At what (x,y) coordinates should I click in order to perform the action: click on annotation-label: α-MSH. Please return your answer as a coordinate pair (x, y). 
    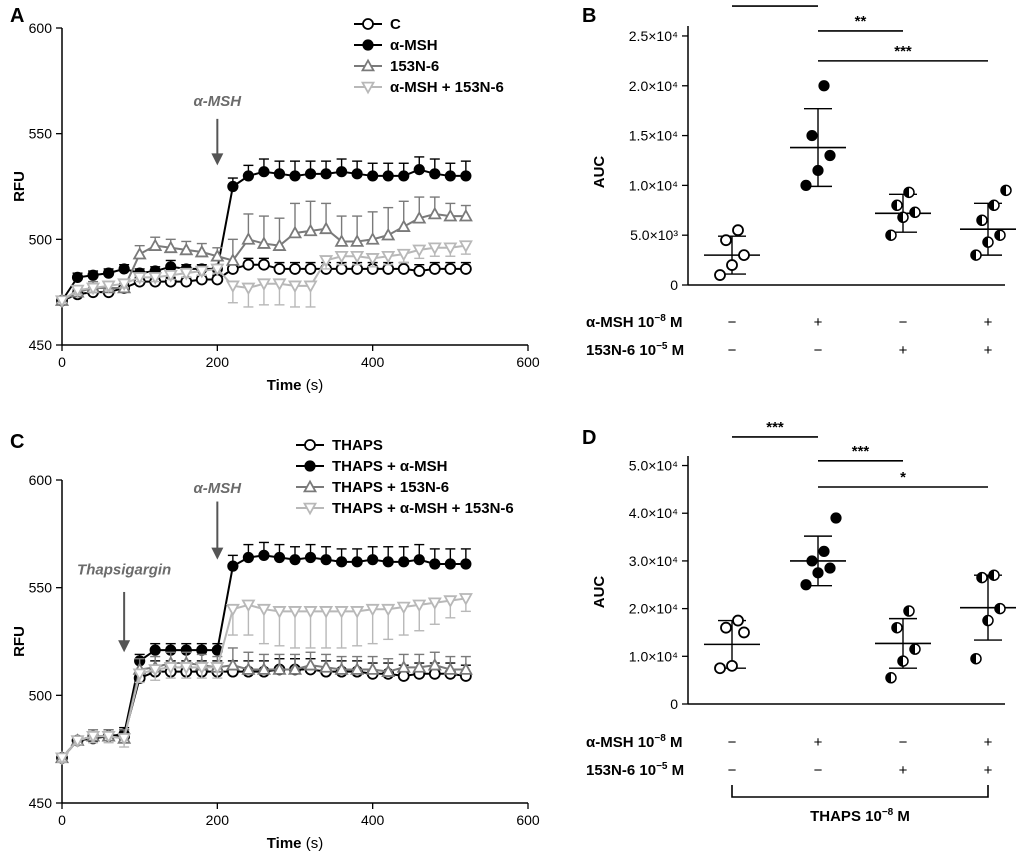
    Looking at the image, I should click on (218, 101).